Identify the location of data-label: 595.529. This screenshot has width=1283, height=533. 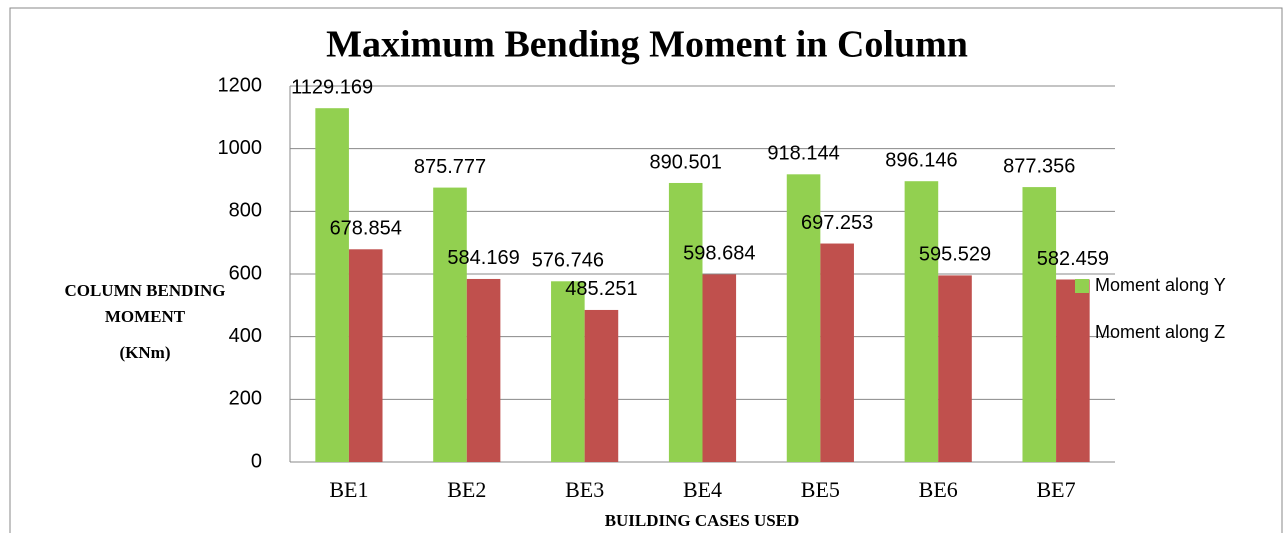
(955, 255).